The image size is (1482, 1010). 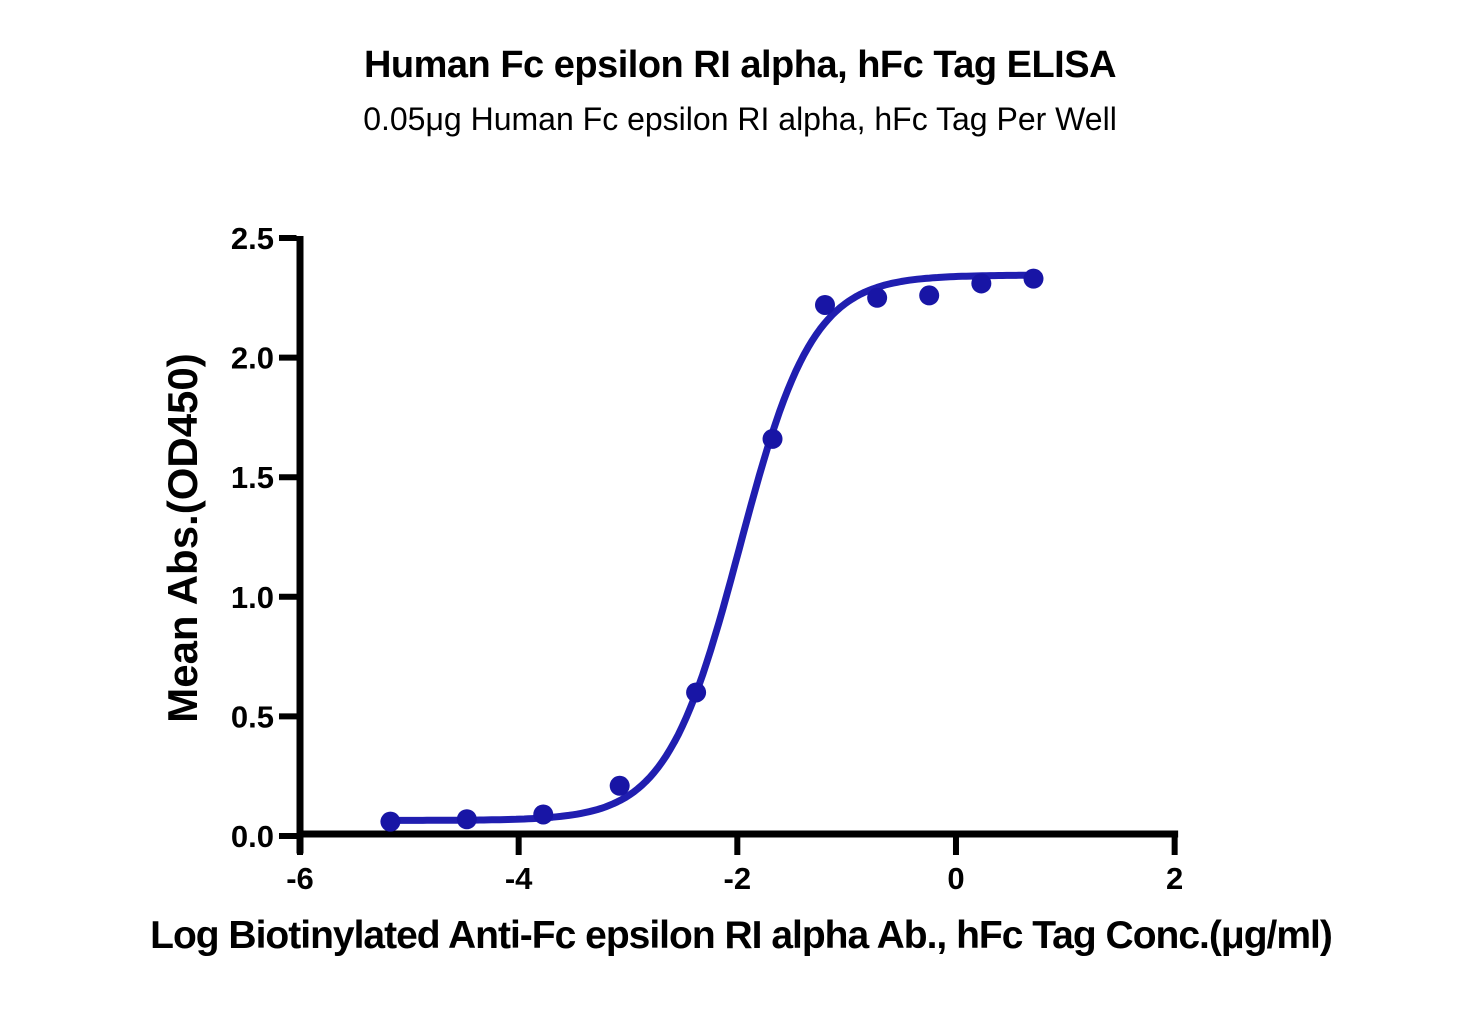 What do you see at coordinates (955, 878) in the screenshot?
I see `x-tick-label: 0` at bounding box center [955, 878].